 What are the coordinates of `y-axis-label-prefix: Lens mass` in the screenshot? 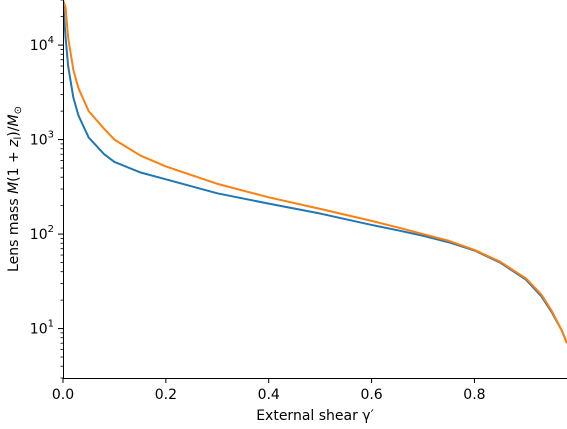 It's located at (14, 233).